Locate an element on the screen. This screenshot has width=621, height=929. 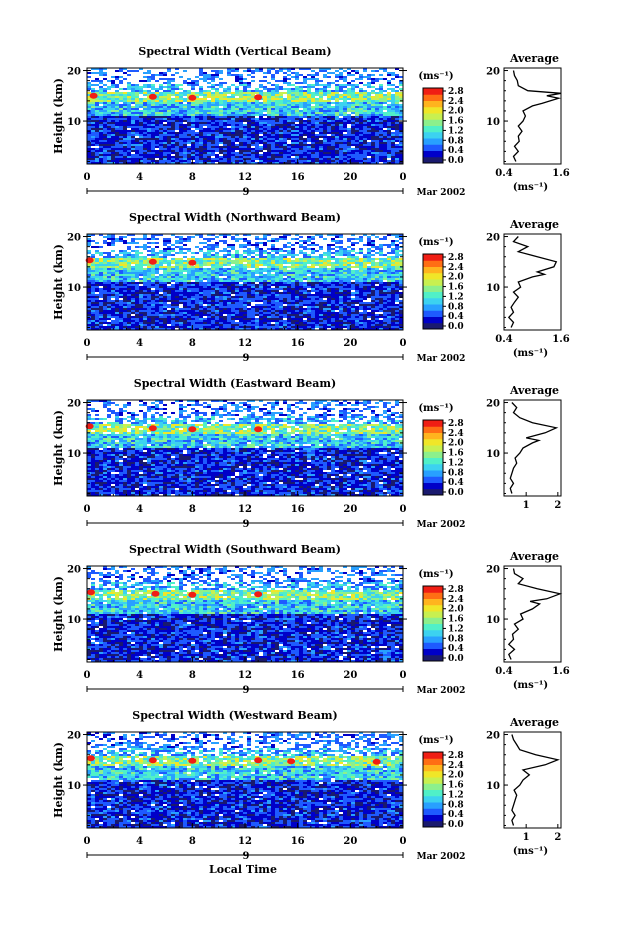
panel-title: Spectral Width (Northward Beam) is located at coordinates (235, 217).